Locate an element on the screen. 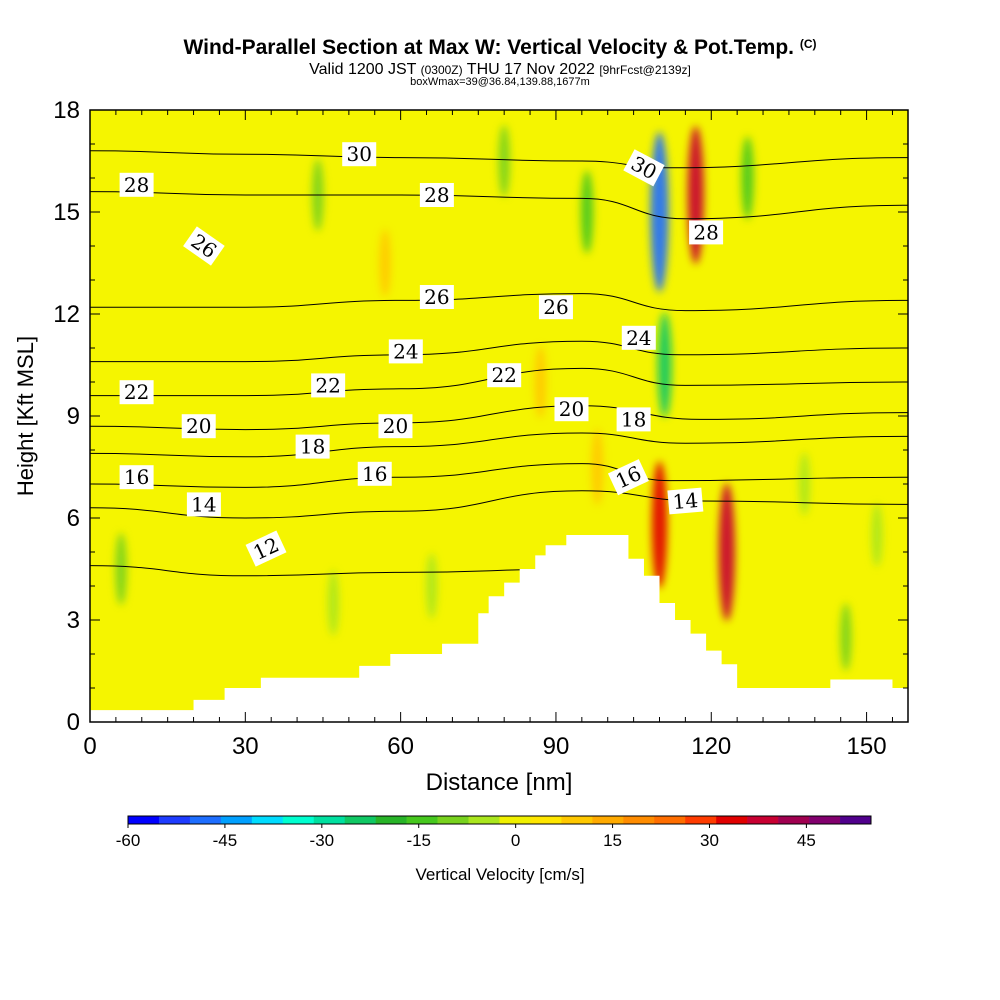 This screenshot has width=1000, height=1000. contour-label-text: 14 is located at coordinates (685, 501).